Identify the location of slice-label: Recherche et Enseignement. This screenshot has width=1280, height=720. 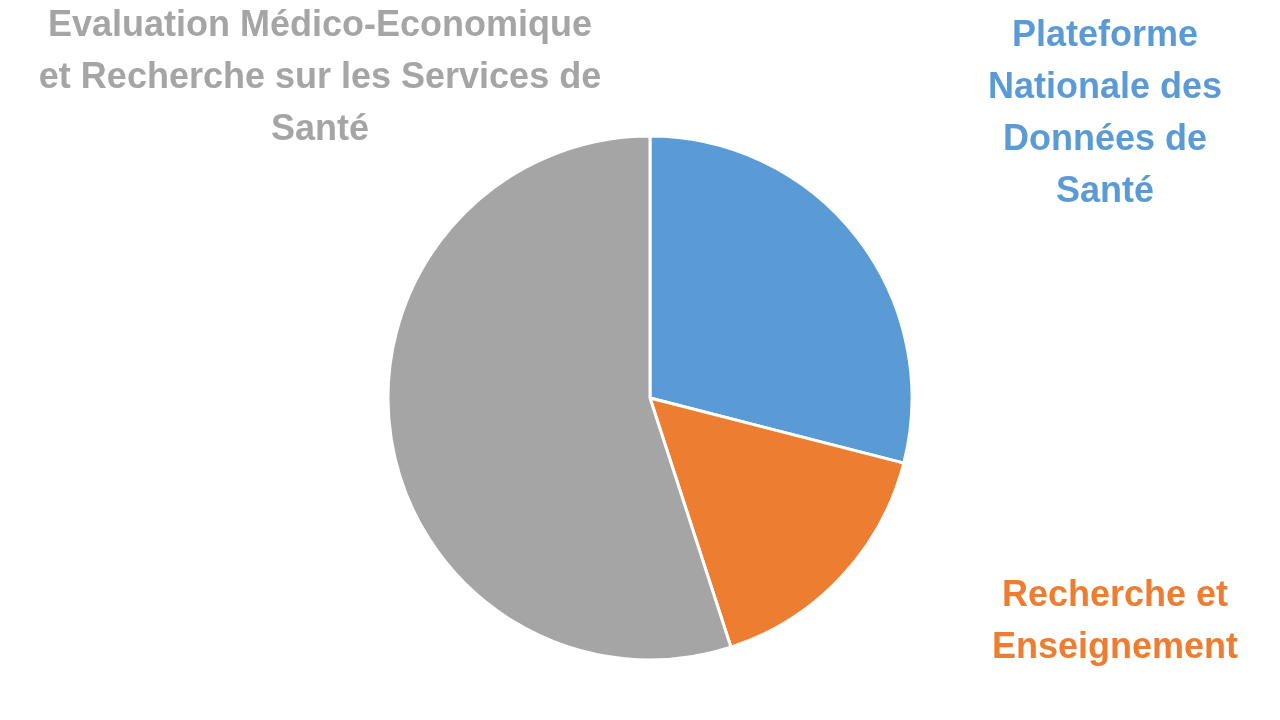
(1115, 619).